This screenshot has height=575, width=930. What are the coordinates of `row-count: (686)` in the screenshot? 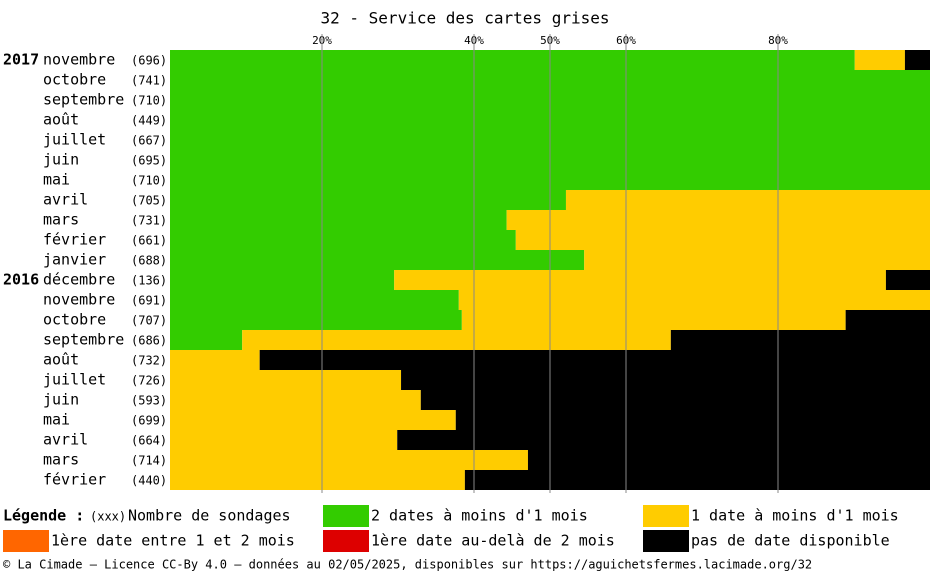 It's located at (149, 341).